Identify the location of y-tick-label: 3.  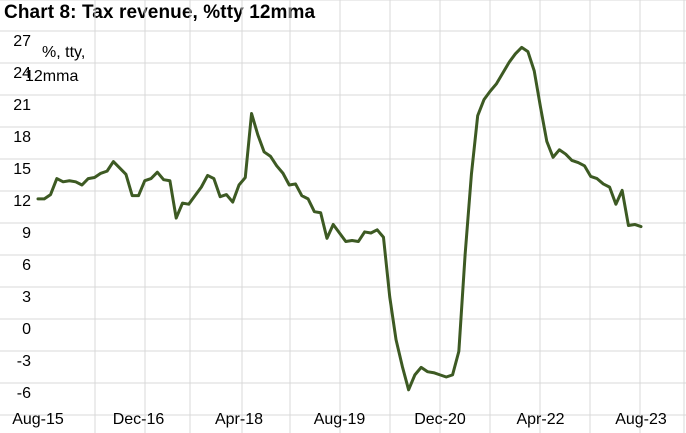
(26, 297).